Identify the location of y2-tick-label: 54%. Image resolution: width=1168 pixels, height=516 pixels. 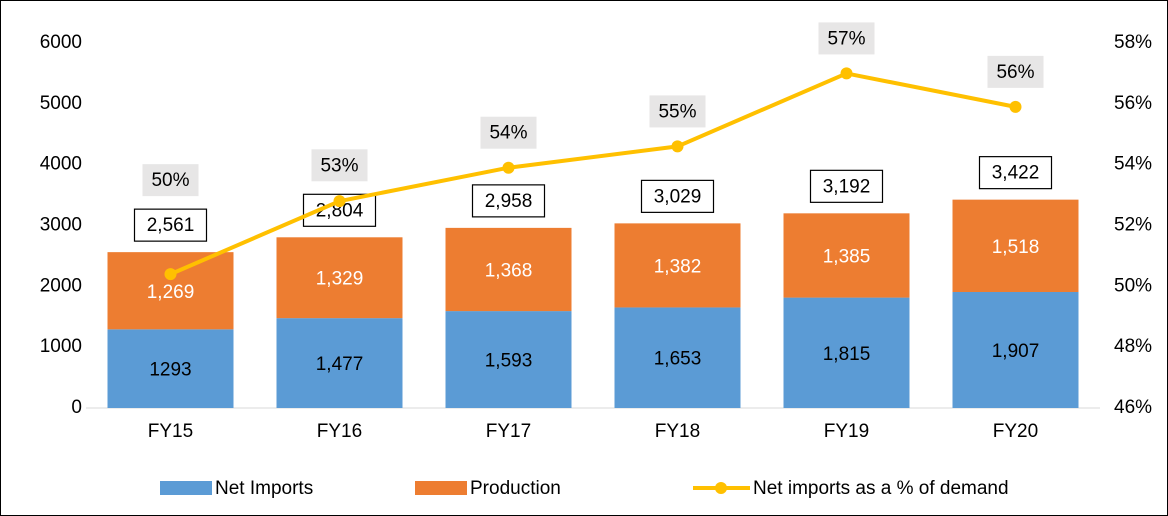
(1133, 164).